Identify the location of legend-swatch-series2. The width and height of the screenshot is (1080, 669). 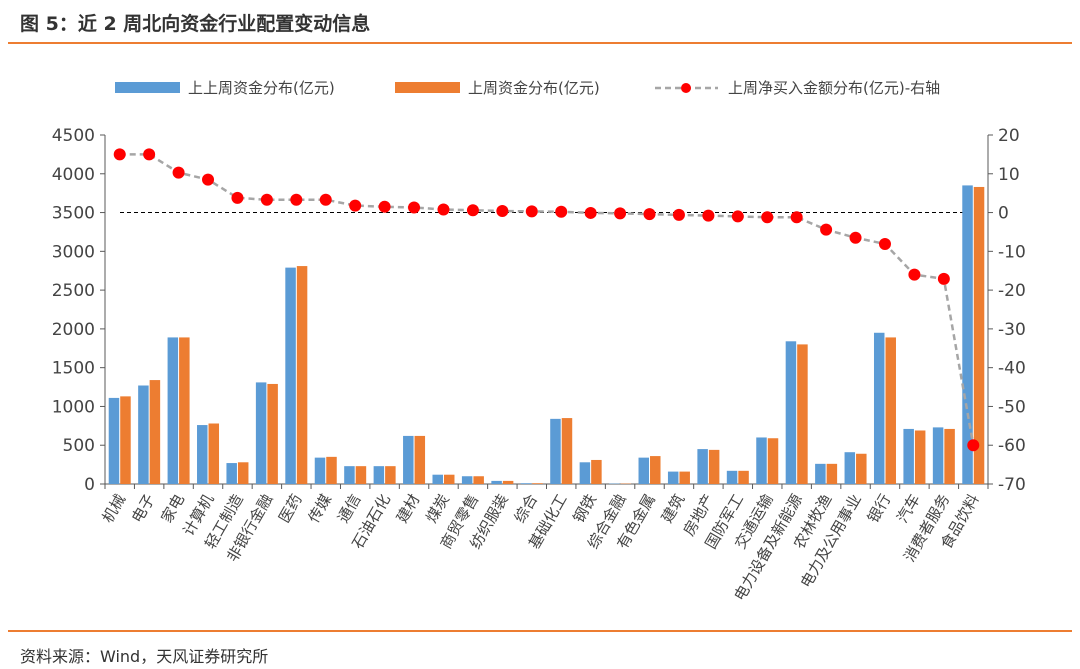
(427, 87).